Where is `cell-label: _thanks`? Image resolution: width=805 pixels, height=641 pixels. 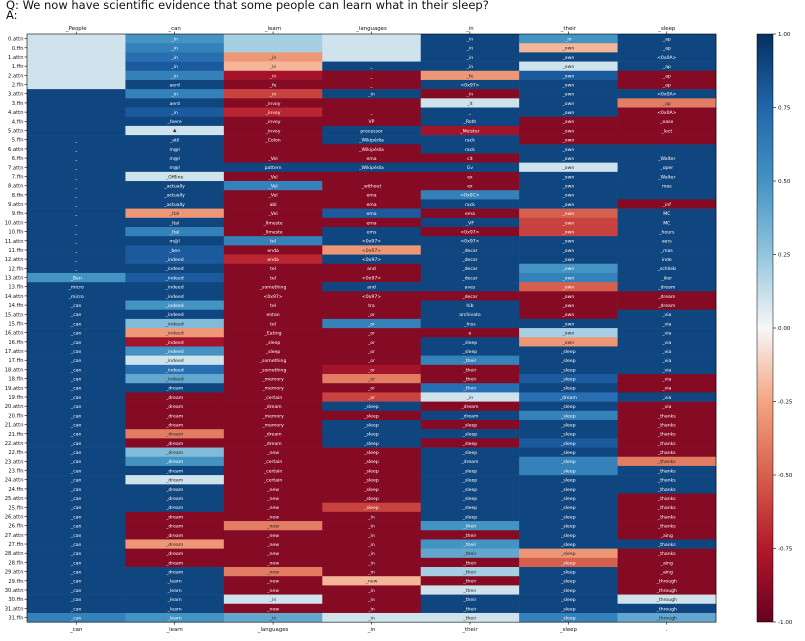
cell-label: _thanks is located at coordinates (666, 481).